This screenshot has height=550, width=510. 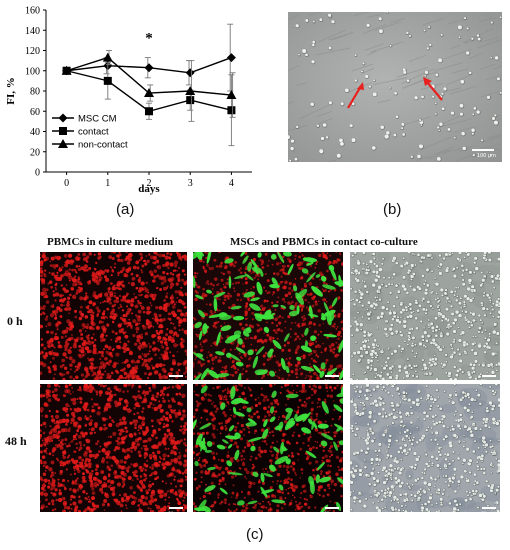 What do you see at coordinates (113, 316) in the screenshot?
I see `pbmc-medium-0h-image: 50 µm` at bounding box center [113, 316].